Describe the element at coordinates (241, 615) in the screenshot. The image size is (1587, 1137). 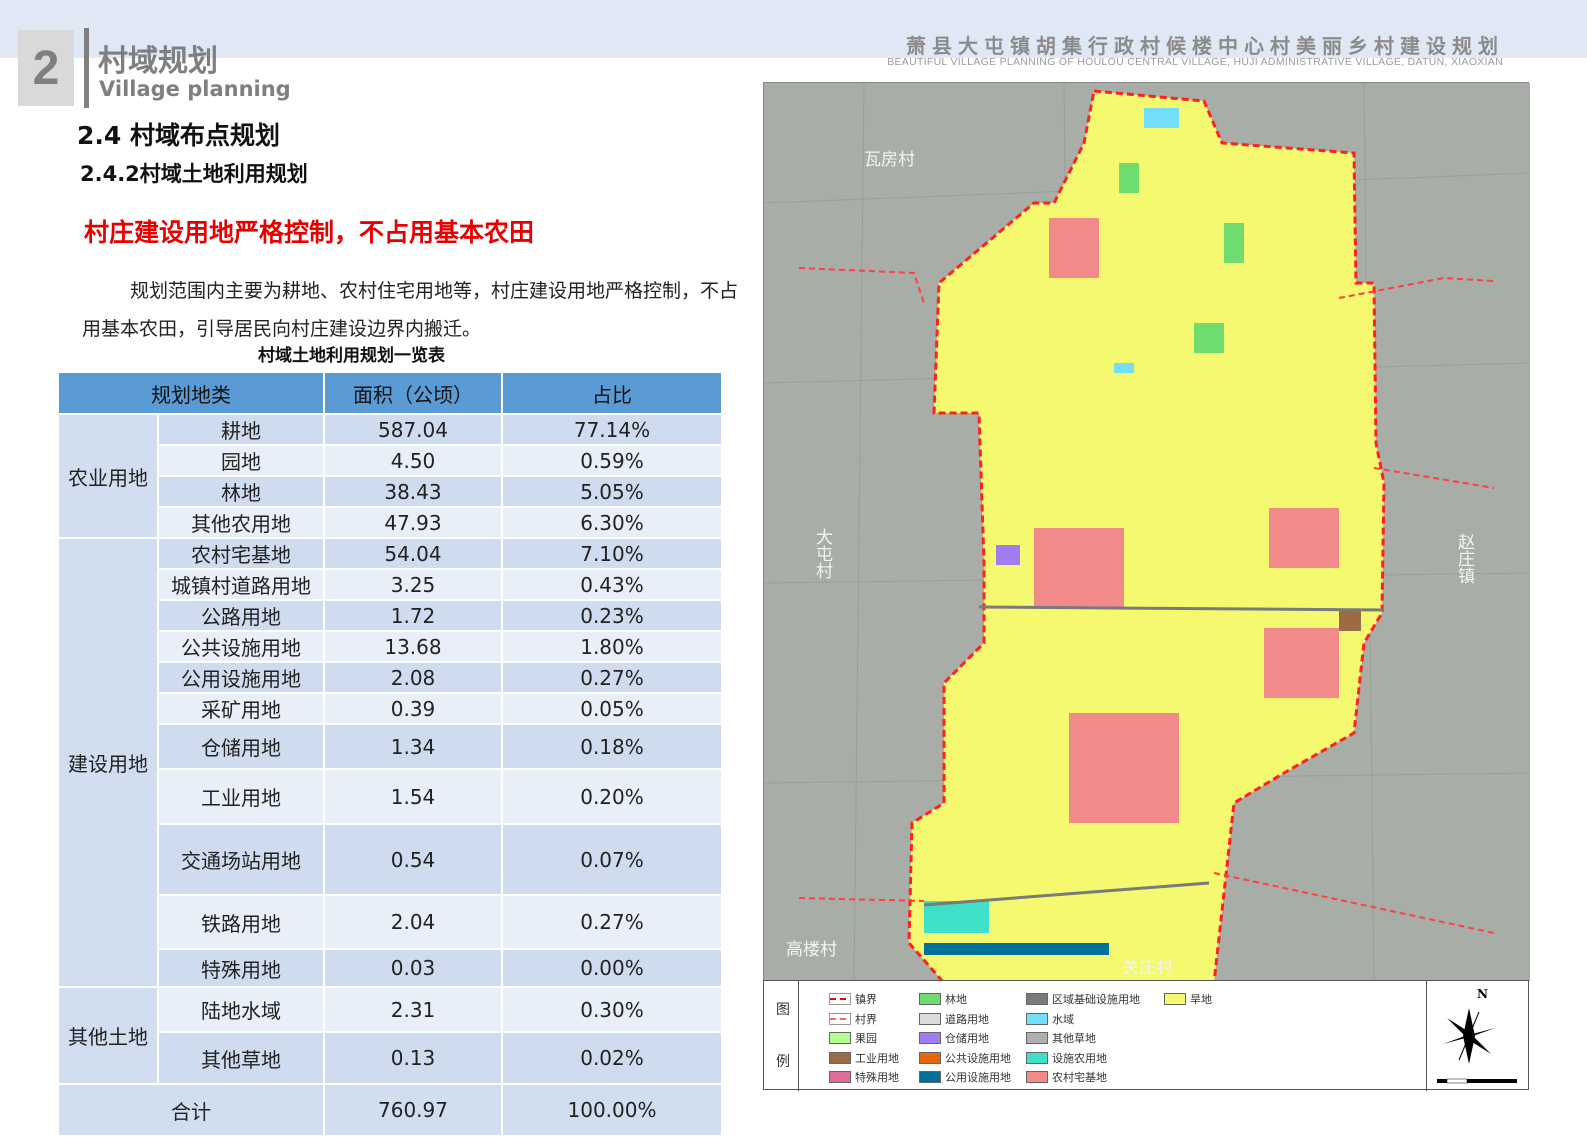
I see `table-cell: 公路用地` at that location.